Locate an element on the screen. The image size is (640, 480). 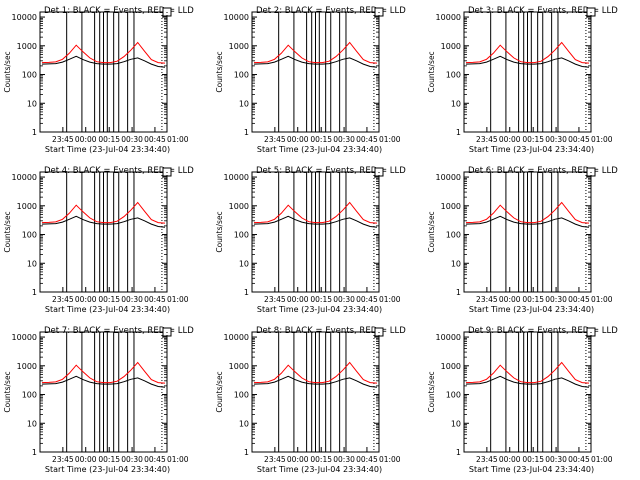
panel-title: Det 8: BLACK = Events, RED = LLD is located at coordinates (331, 331).